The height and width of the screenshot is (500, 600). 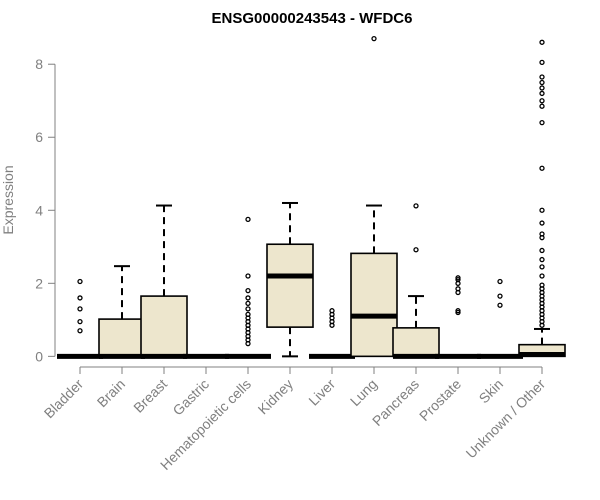 What do you see at coordinates (64, 399) in the screenshot?
I see `x-tick-label: Bladder` at bounding box center [64, 399].